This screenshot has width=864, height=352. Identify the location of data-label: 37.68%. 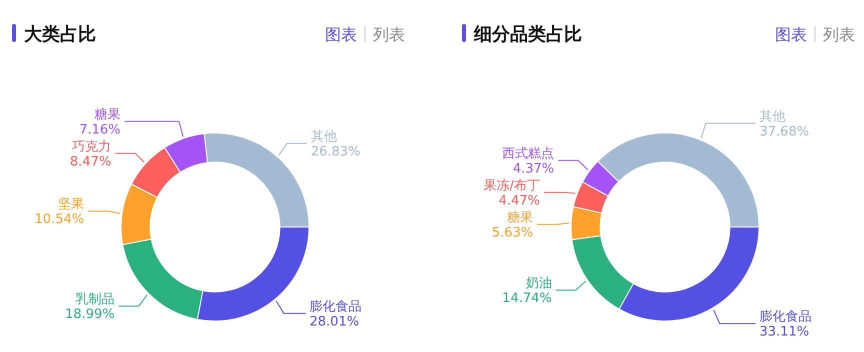
(785, 132).